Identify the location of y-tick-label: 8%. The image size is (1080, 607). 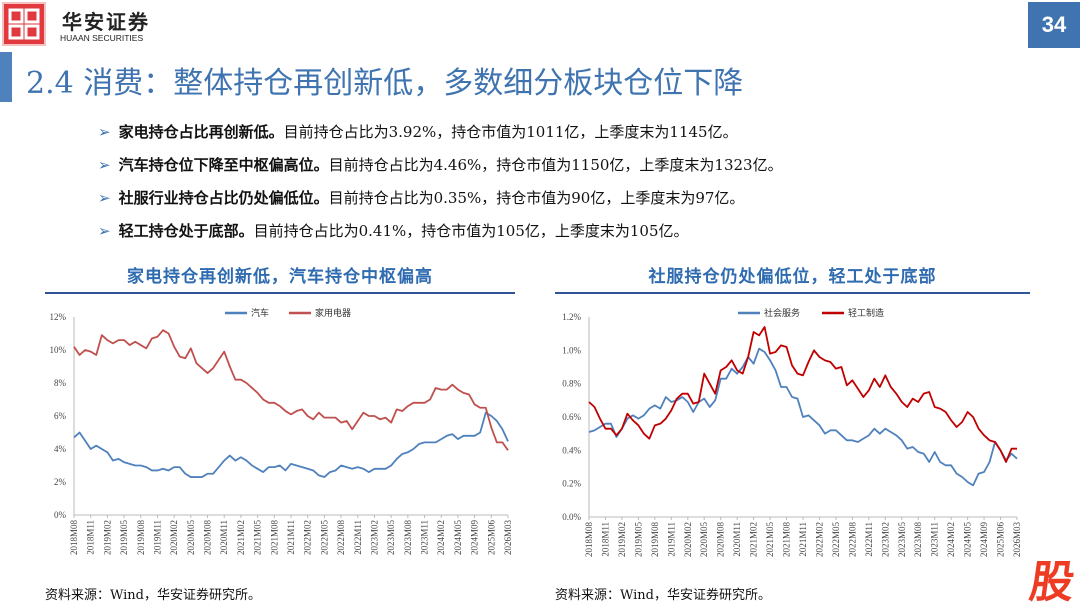
(60, 383).